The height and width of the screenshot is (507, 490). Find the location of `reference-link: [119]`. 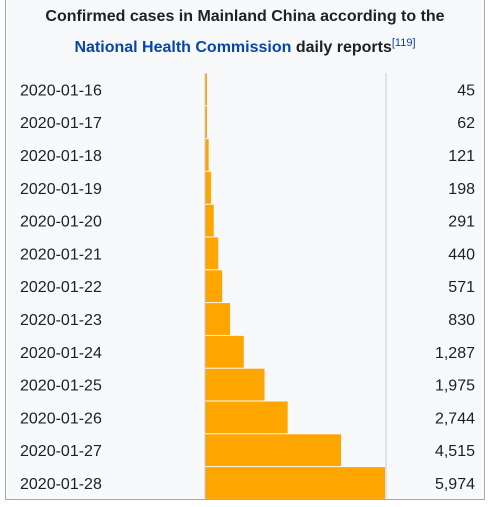

reference-link: [119] is located at coordinates (403, 43).